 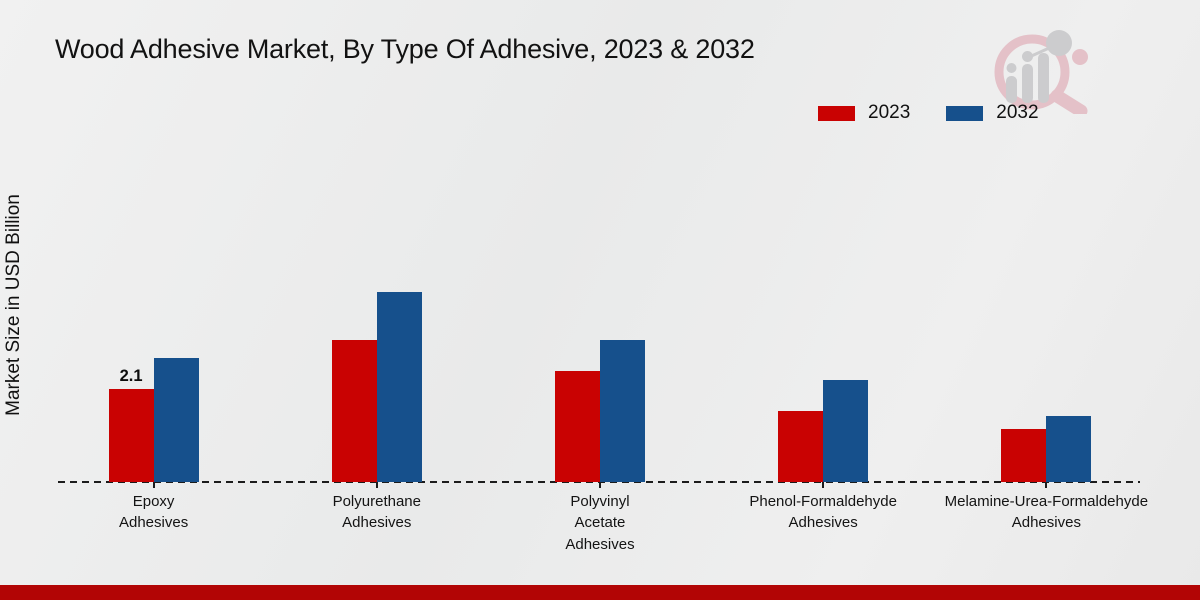 I want to click on category-label: Polyurethane Adhesives, so click(x=376, y=512).